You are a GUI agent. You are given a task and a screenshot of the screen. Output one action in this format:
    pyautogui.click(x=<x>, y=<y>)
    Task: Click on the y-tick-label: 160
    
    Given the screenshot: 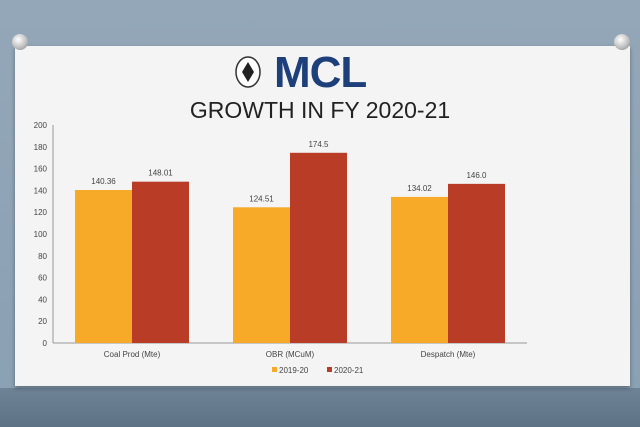 What is the action you would take?
    pyautogui.click(x=41, y=169)
    